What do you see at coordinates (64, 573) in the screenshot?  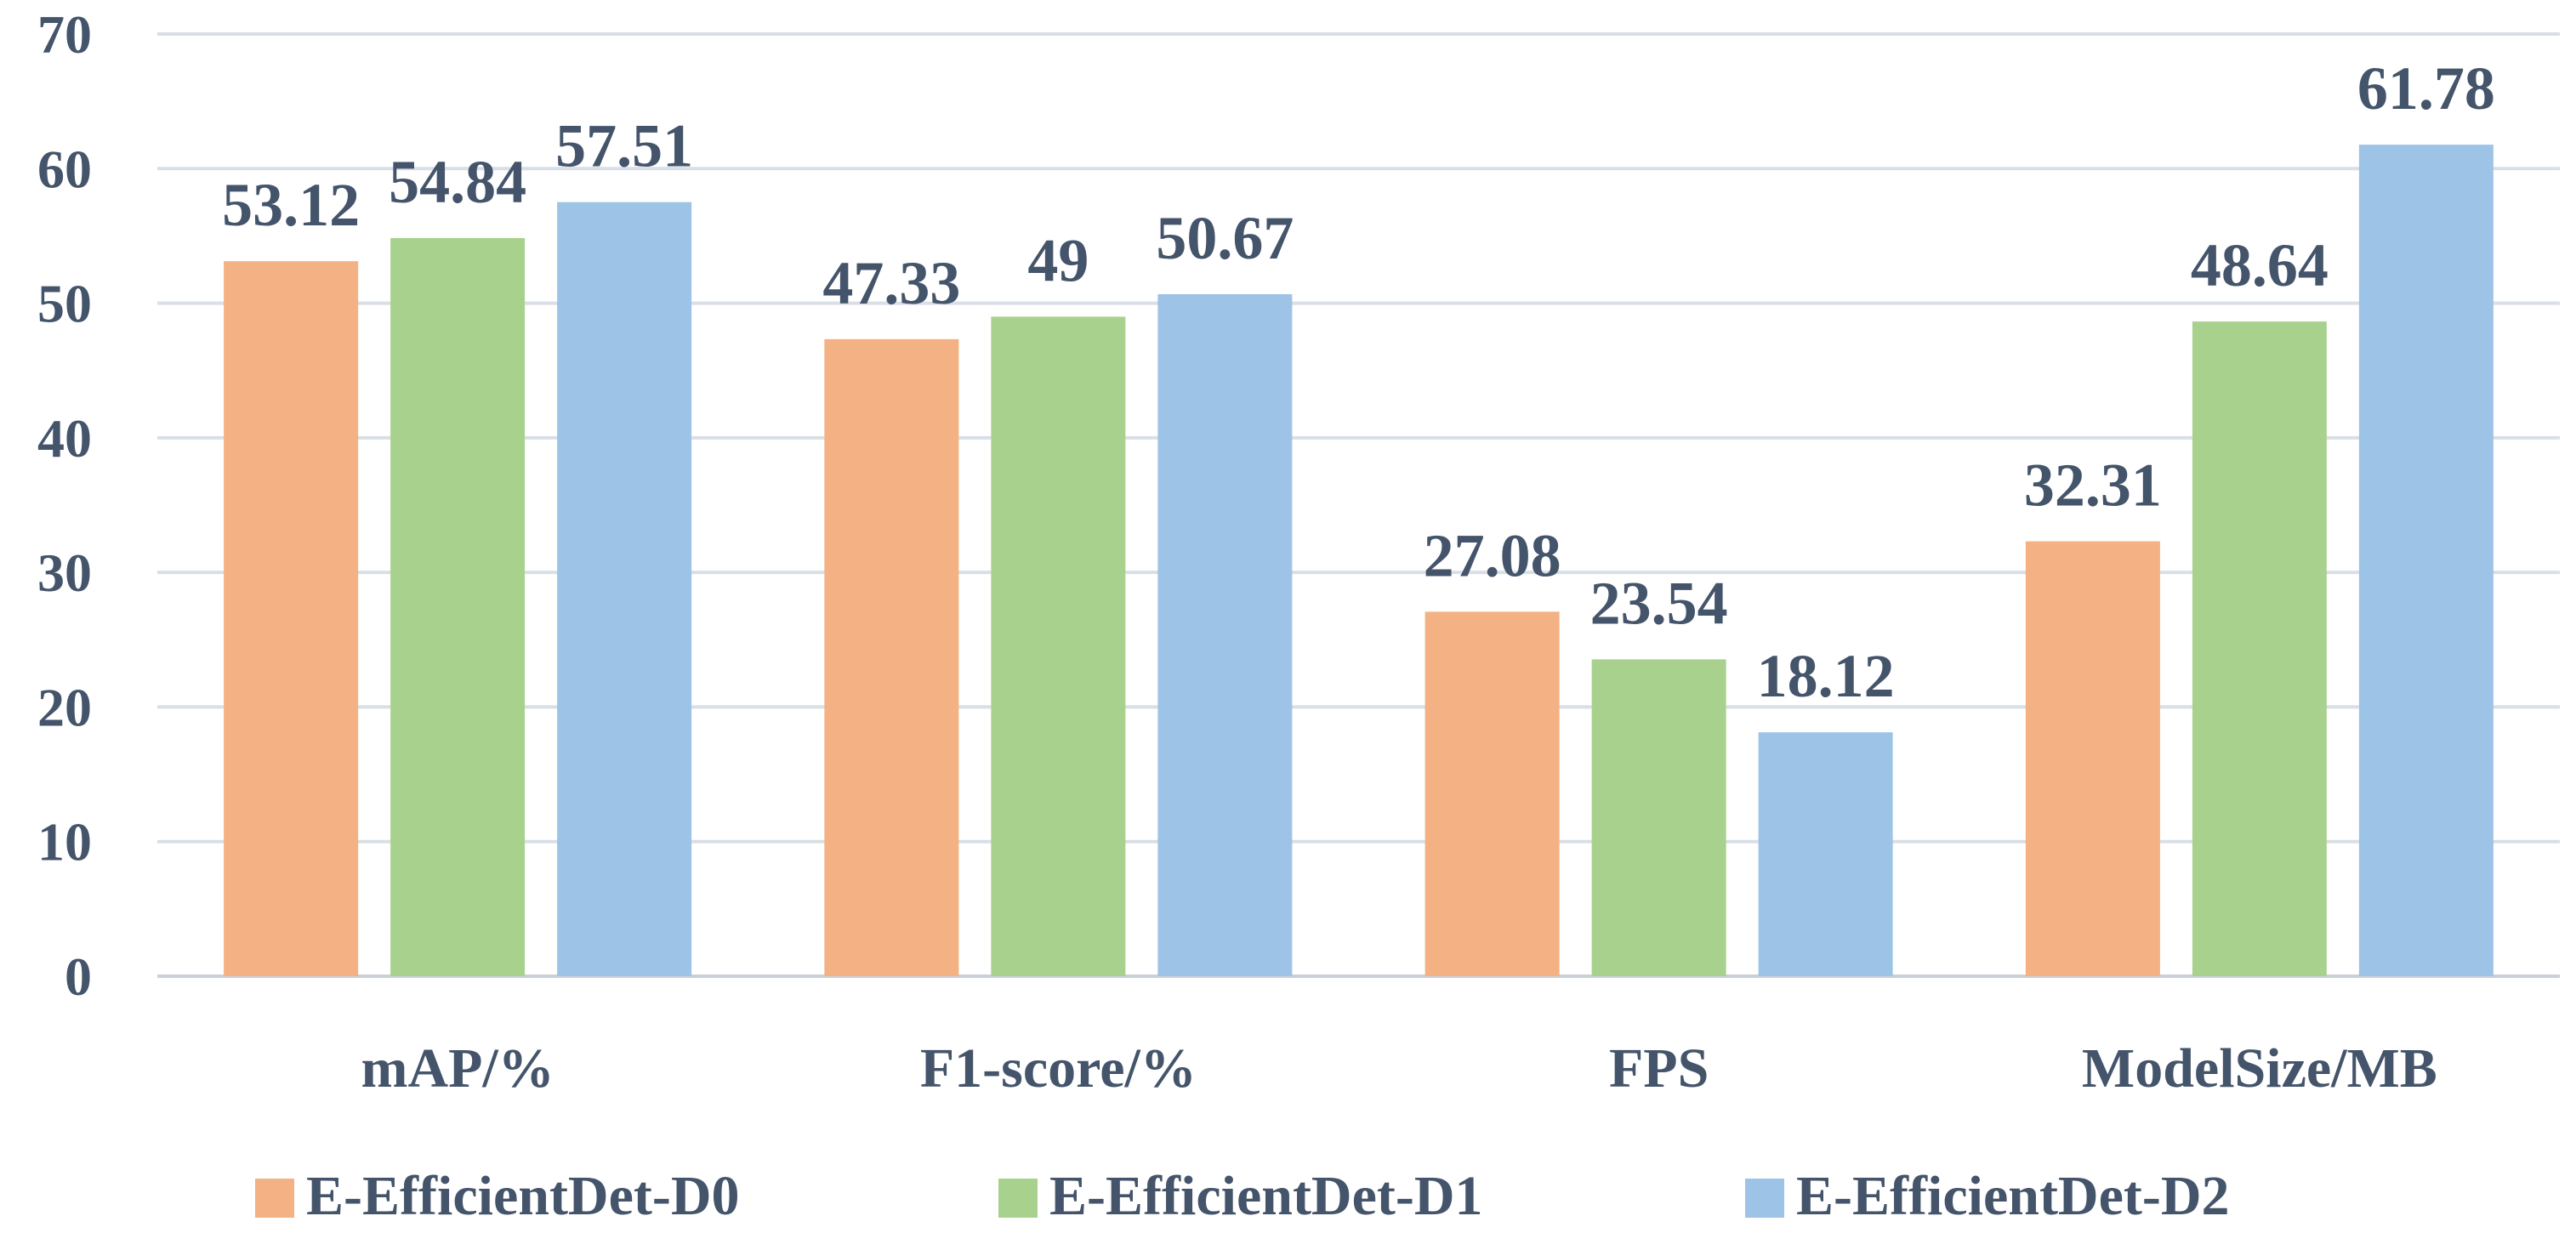 I see `y-tick-label: 30` at bounding box center [64, 573].